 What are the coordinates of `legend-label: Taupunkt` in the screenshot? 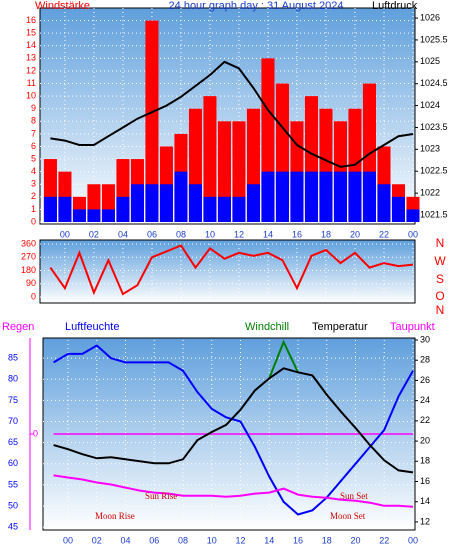 It's located at (412, 327).